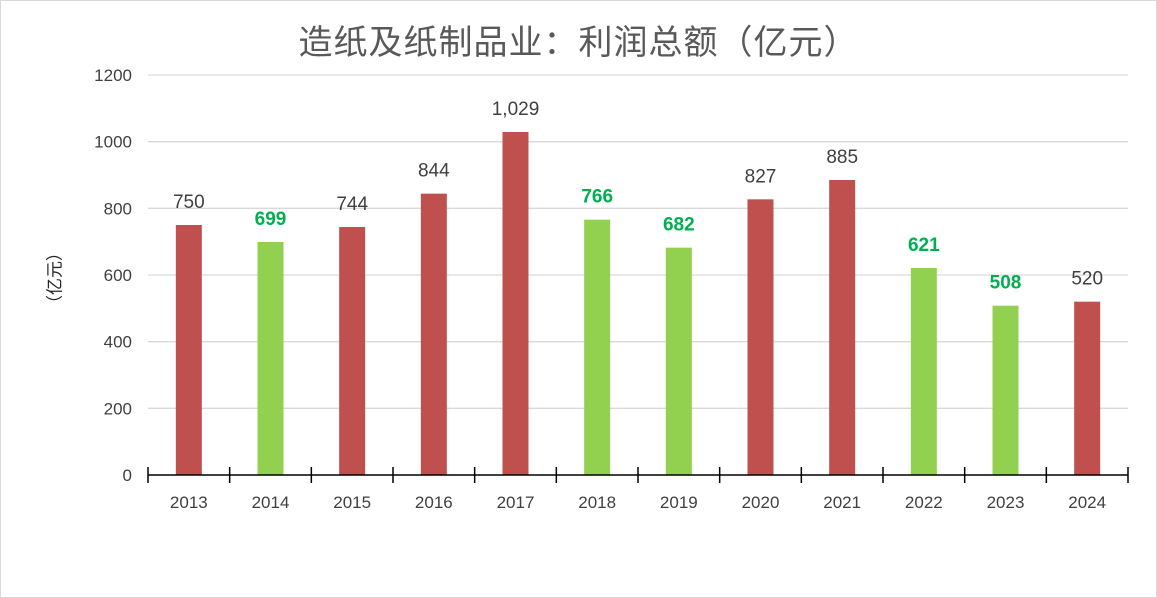  I want to click on data-label-2021: 885, so click(842, 157).